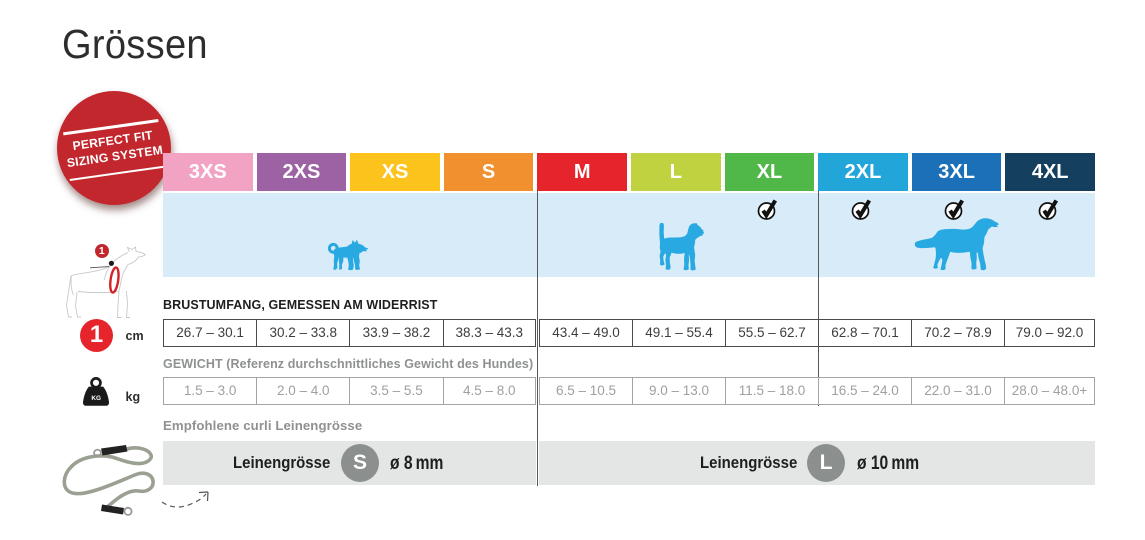 The width and height of the screenshot is (1145, 540). What do you see at coordinates (96, 398) in the screenshot?
I see `svg-text: KG` at bounding box center [96, 398].